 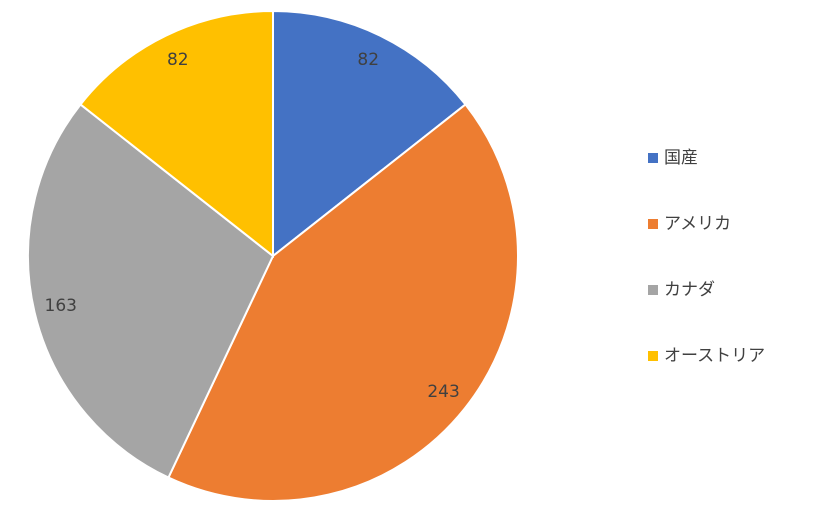 I want to click on legend-label: アメリカ, so click(x=697, y=224).